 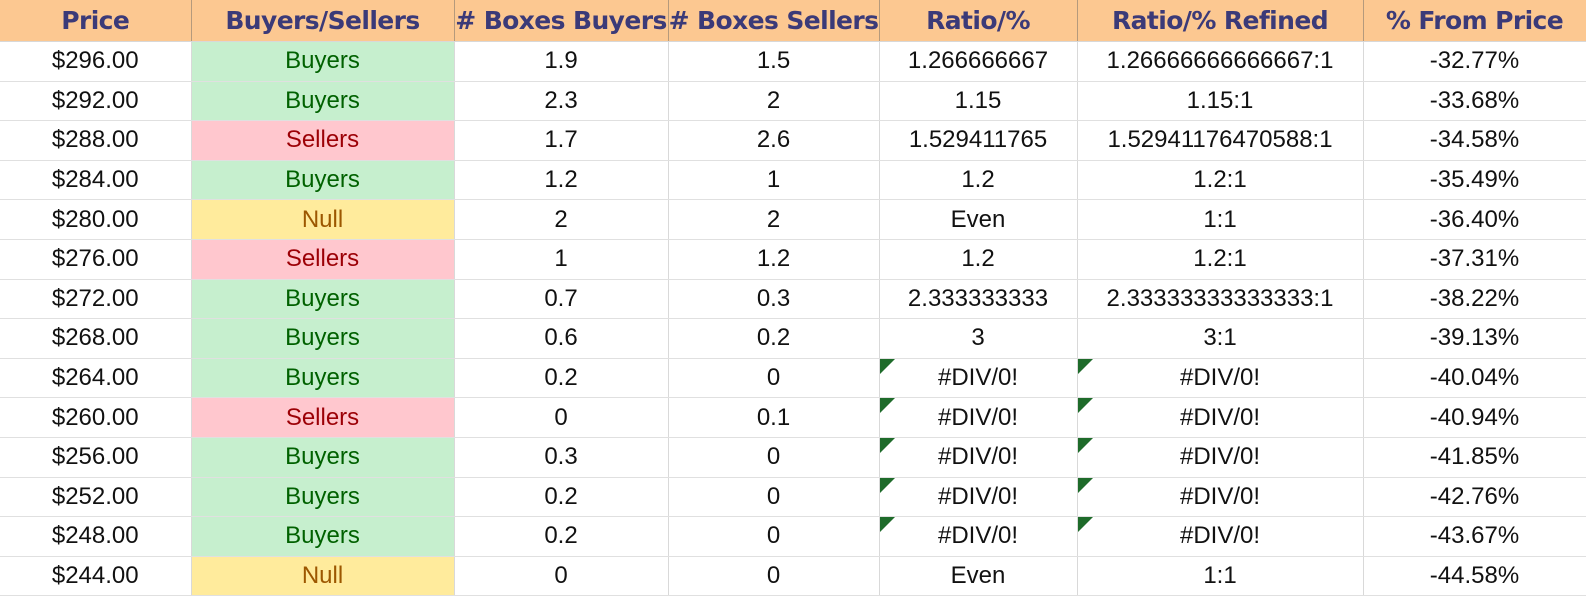 I want to click on ratio-cell: 1.529411765, so click(x=978, y=140).